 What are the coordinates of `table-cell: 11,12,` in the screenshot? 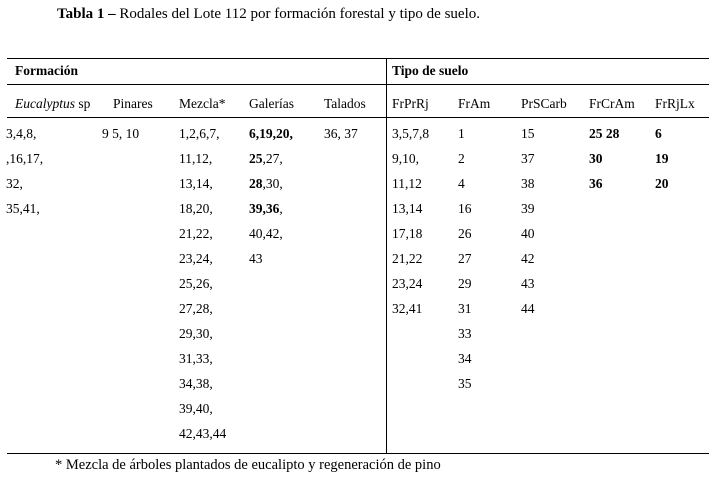 It's located at (196, 158).